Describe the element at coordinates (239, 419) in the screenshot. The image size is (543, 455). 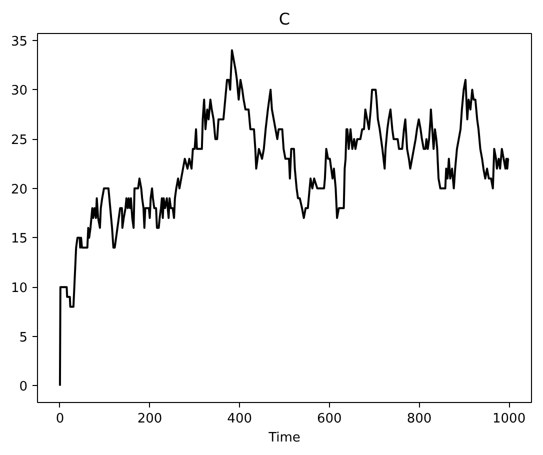
I see `x-tick-label: 400` at that location.